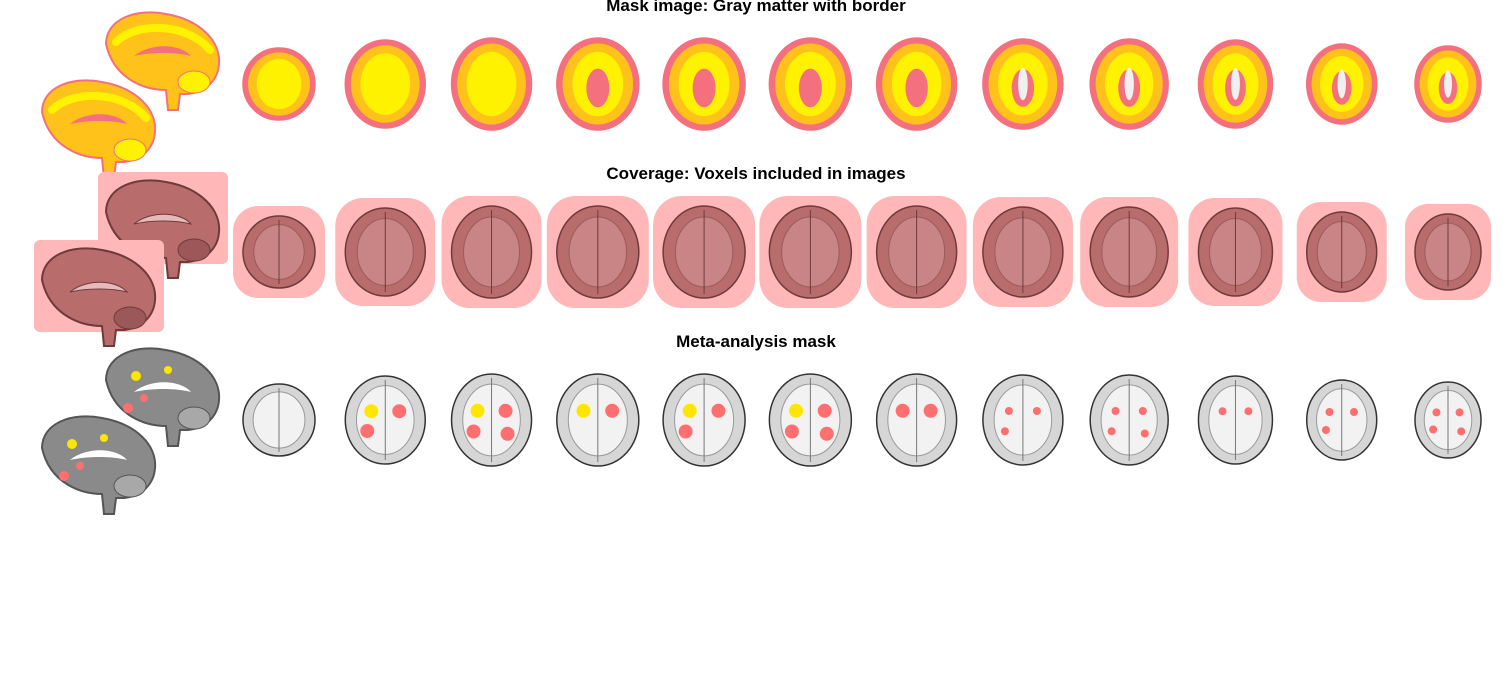  Describe the element at coordinates (756, 7) in the screenshot. I see `row-title-mask: Mask image: Gray matter with border` at that location.